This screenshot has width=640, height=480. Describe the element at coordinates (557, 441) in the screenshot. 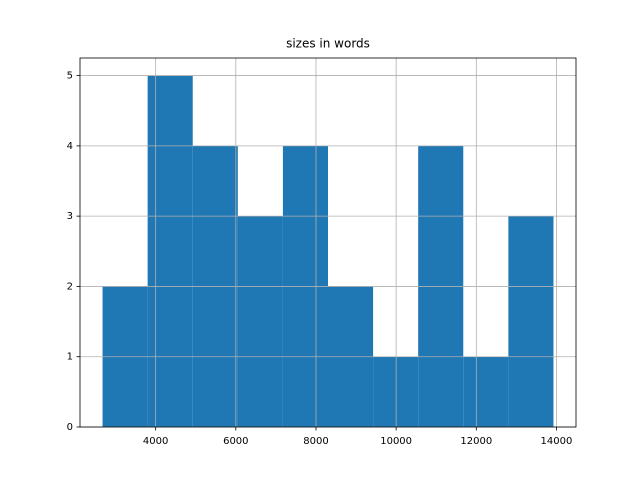

I see `x-tick-label: 14000` at that location.